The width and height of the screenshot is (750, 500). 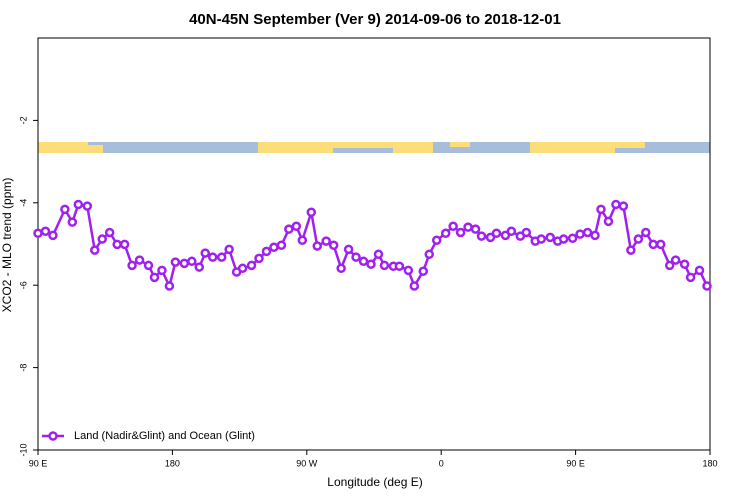 I want to click on x-tick-label: 0, so click(x=441, y=463).